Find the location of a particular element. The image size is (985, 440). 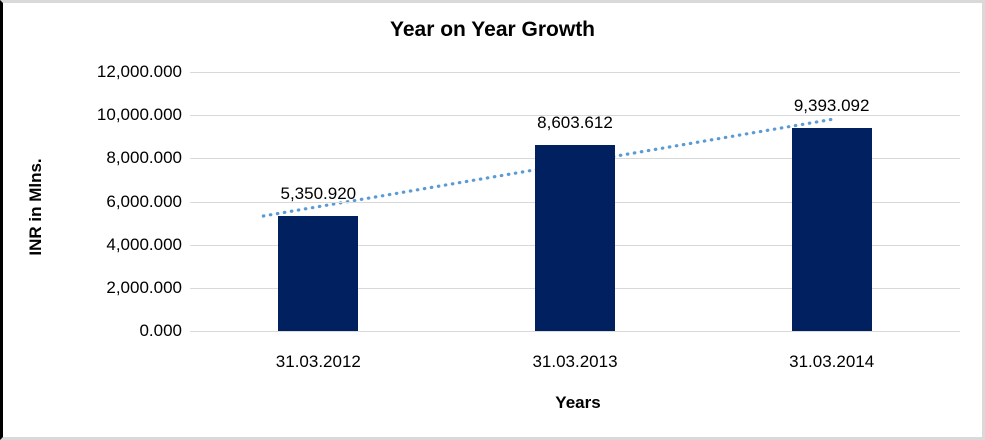

chart-title: Year on Year Growth is located at coordinates (492, 29).